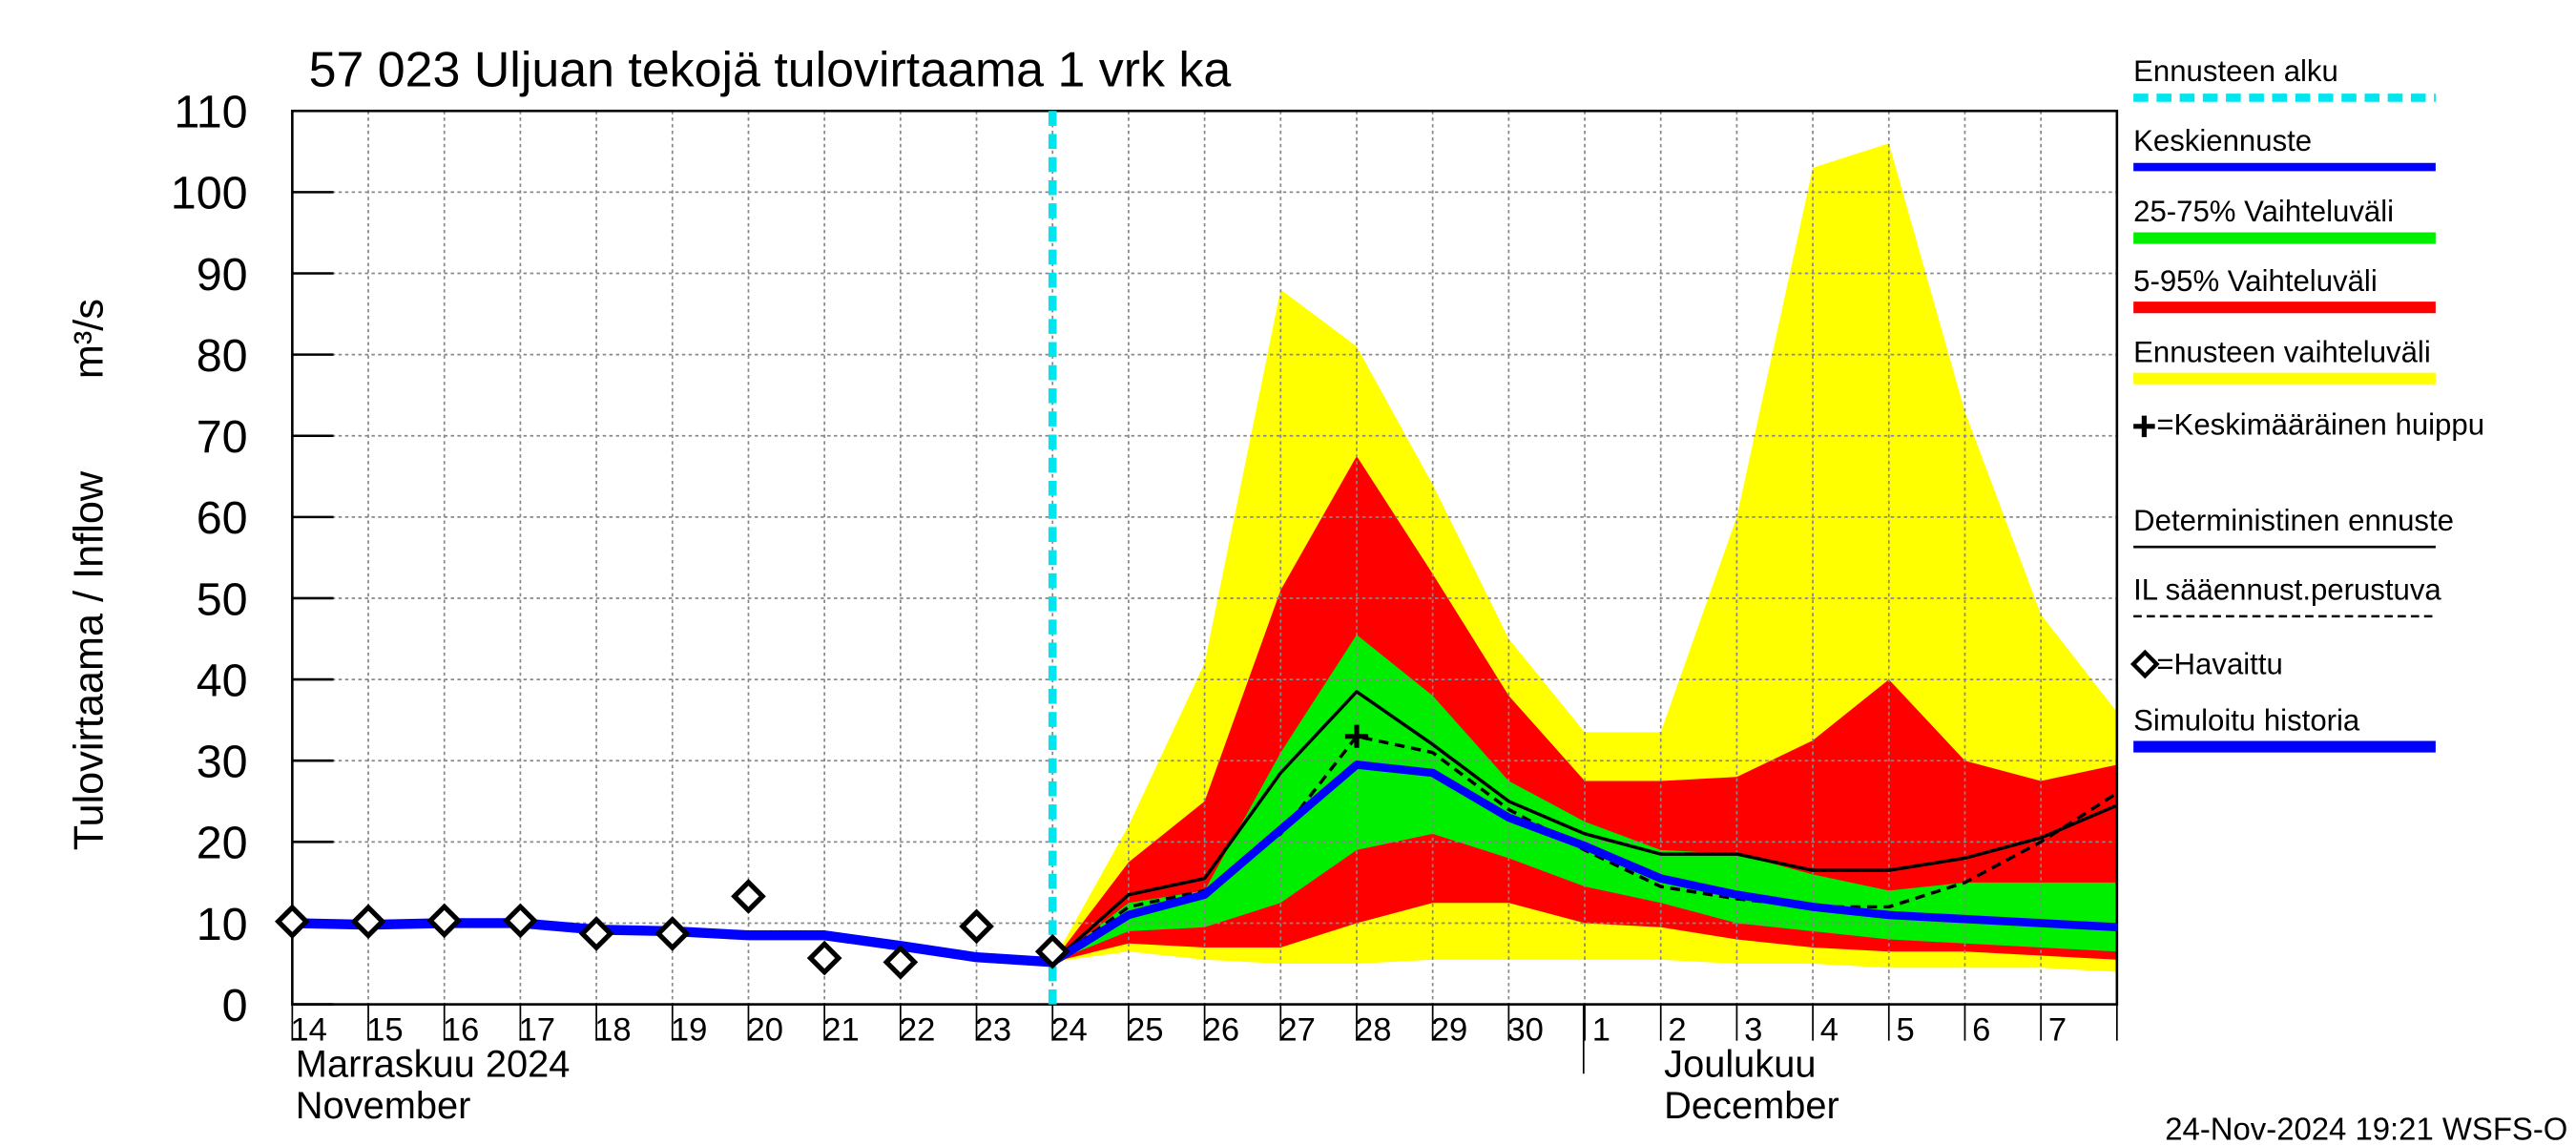  Describe the element at coordinates (1145, 1030) in the screenshot. I see `x-tick-label: 25` at that location.